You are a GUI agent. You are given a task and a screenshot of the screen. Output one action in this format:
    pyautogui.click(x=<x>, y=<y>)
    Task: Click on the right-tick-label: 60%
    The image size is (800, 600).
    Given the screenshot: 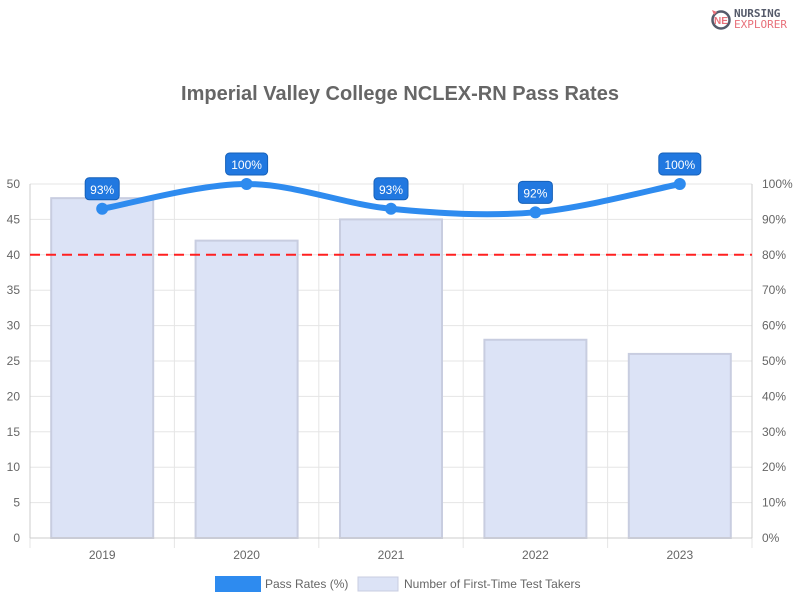 What is the action you would take?
    pyautogui.click(x=774, y=326)
    